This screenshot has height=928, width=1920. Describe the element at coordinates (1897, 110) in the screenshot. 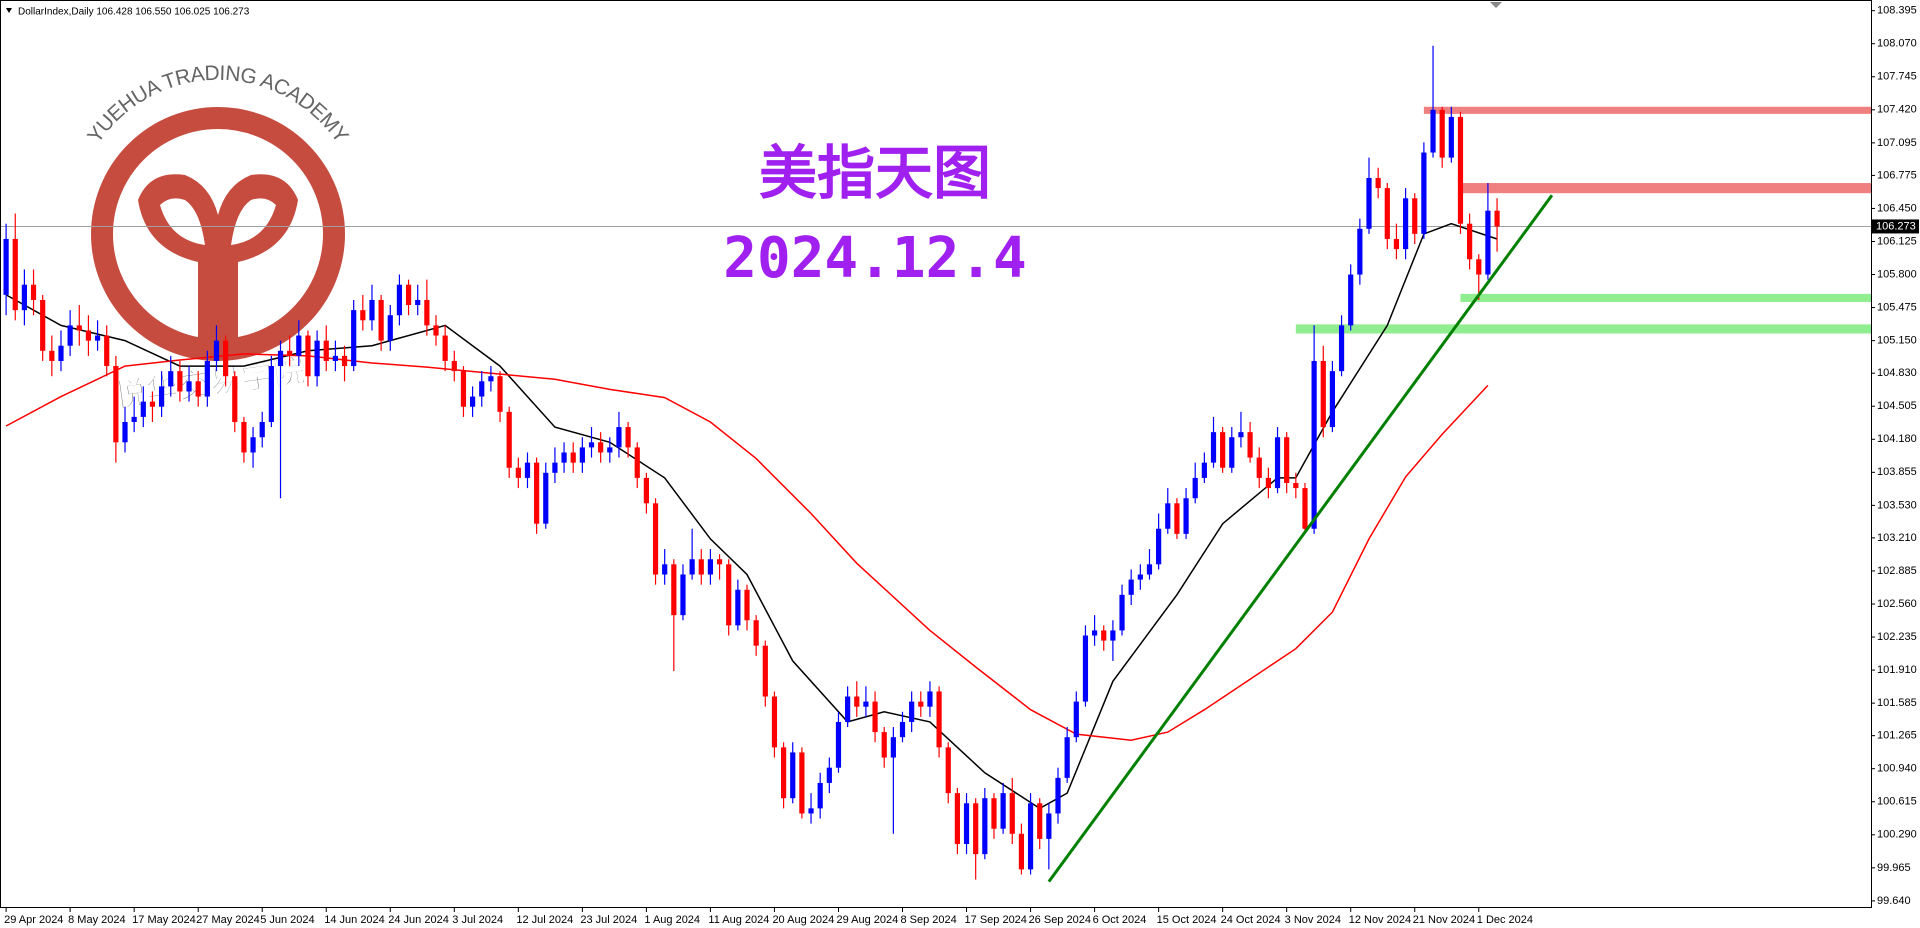

I see `y-tick-label: 107.420` at that location.